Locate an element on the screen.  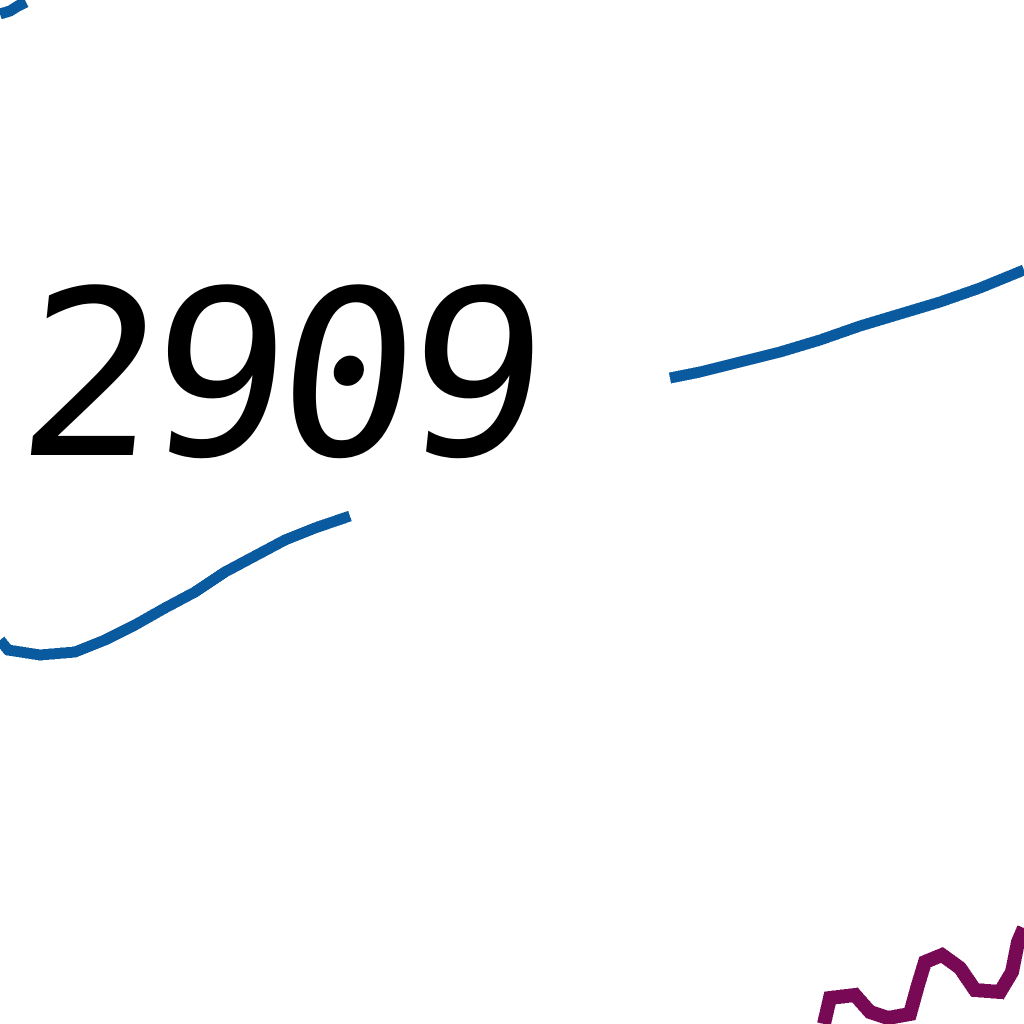
contour-elevation-label: 2909 is located at coordinates (279, 376).